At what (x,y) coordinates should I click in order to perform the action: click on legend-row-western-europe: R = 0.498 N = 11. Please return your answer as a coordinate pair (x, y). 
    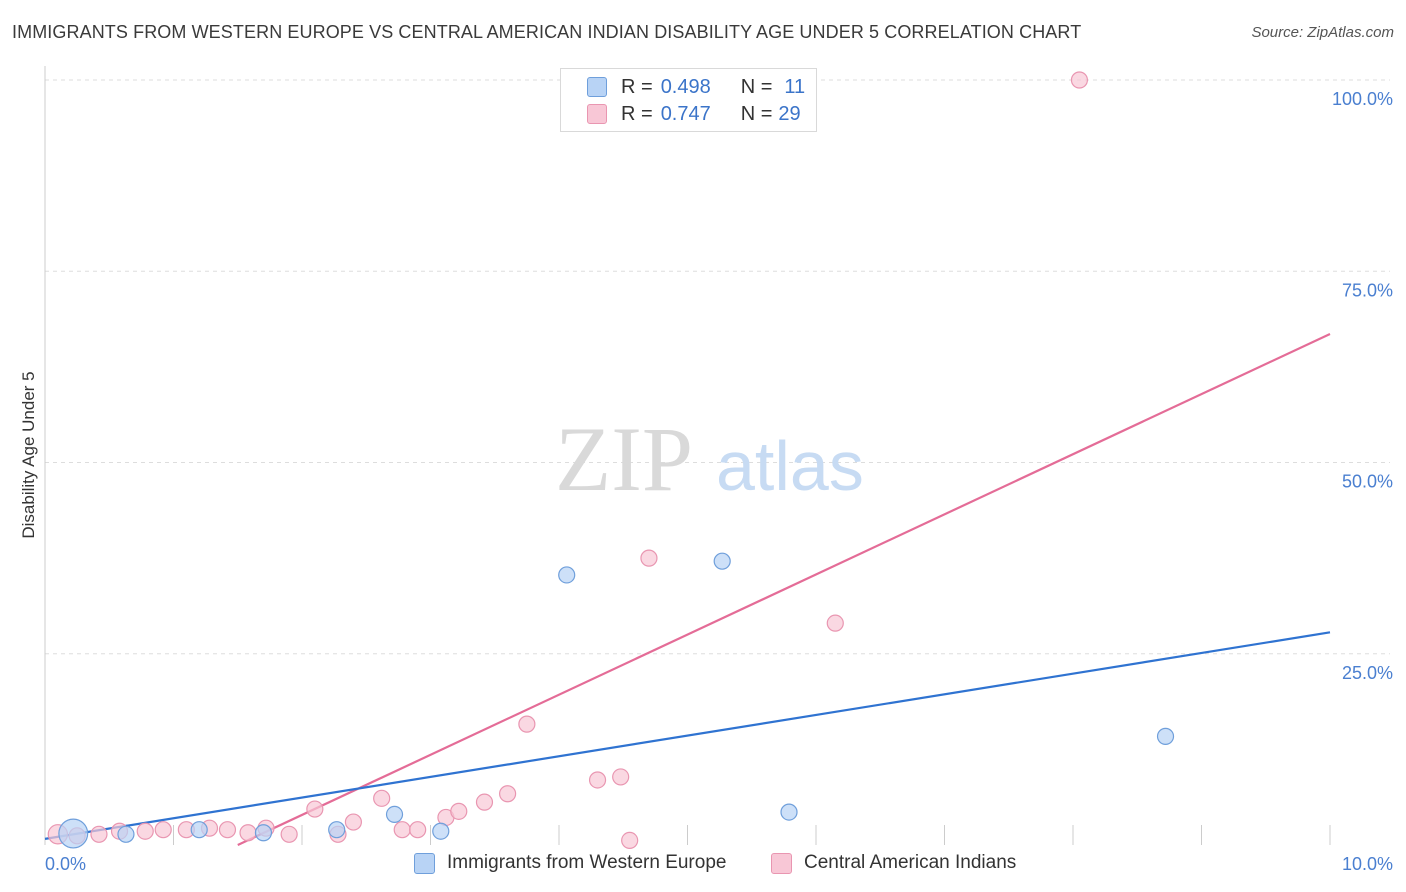
    Looking at the image, I should click on (696, 87).